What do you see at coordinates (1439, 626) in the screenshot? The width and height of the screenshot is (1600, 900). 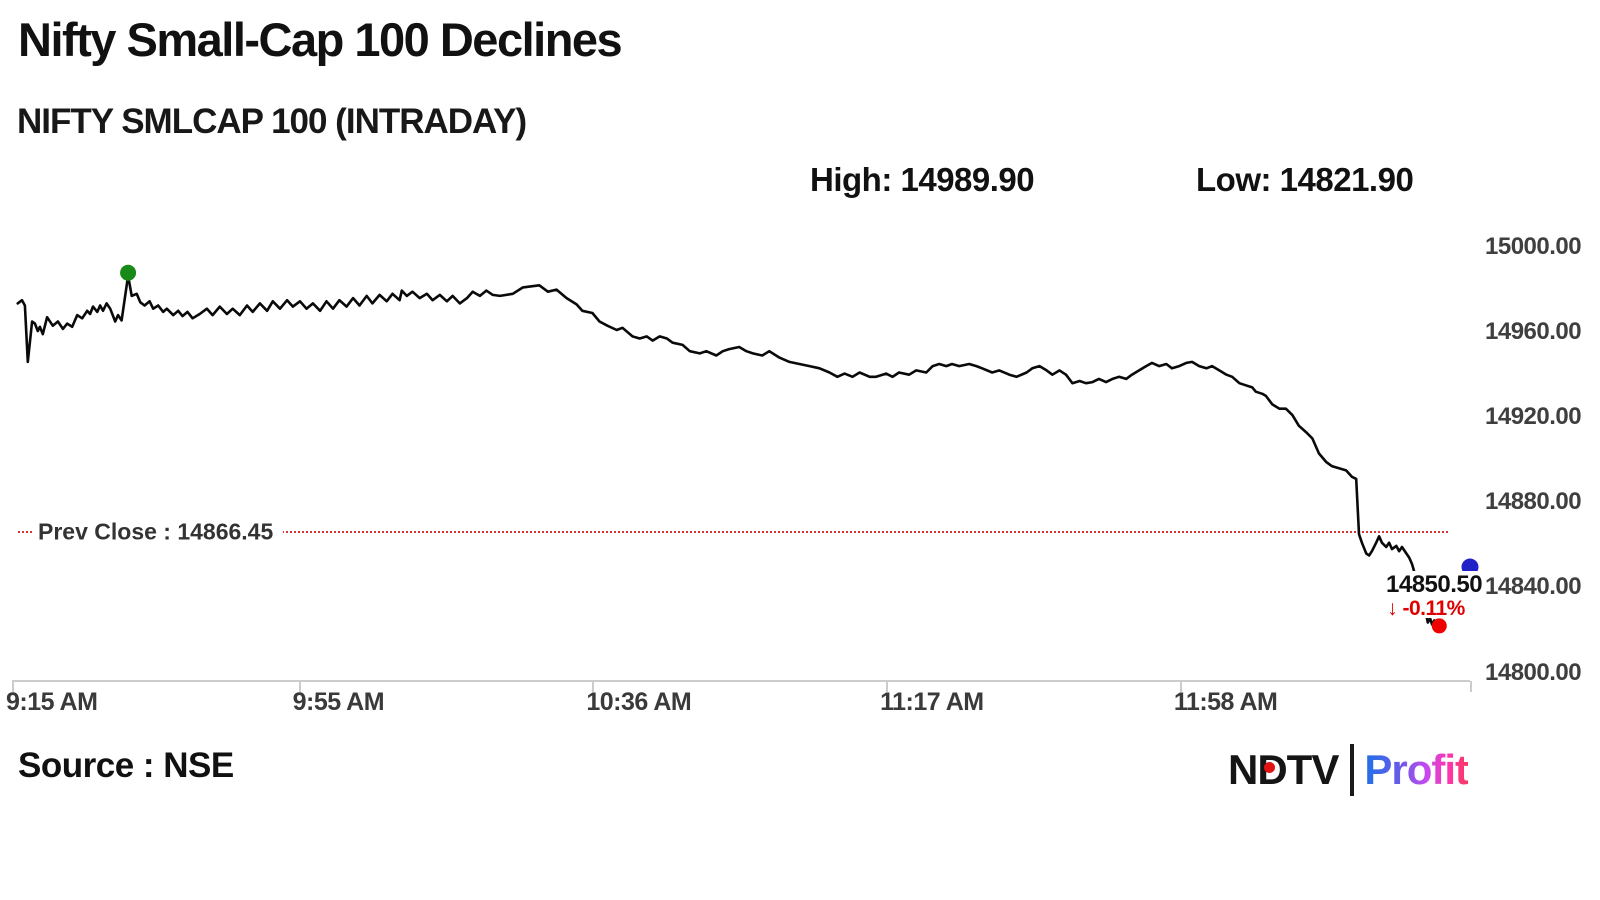 I see `low-marker-dot` at bounding box center [1439, 626].